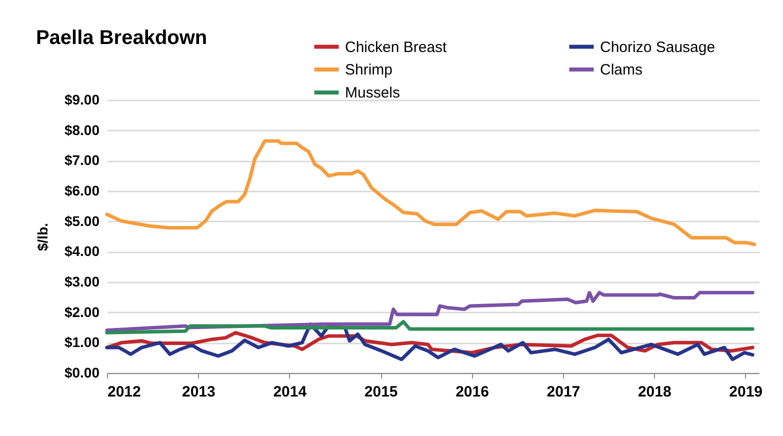 The width and height of the screenshot is (783, 436). Describe the element at coordinates (122, 38) in the screenshot. I see `chart-title: Paella Breakdown` at that location.